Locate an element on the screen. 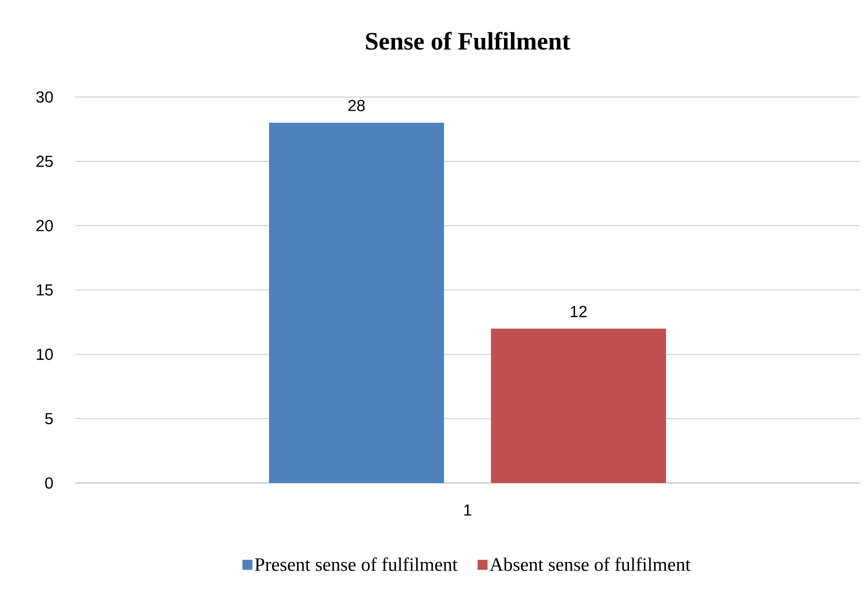 The image size is (867, 598). chart-title: Sense of Fulfilment is located at coordinates (468, 41).